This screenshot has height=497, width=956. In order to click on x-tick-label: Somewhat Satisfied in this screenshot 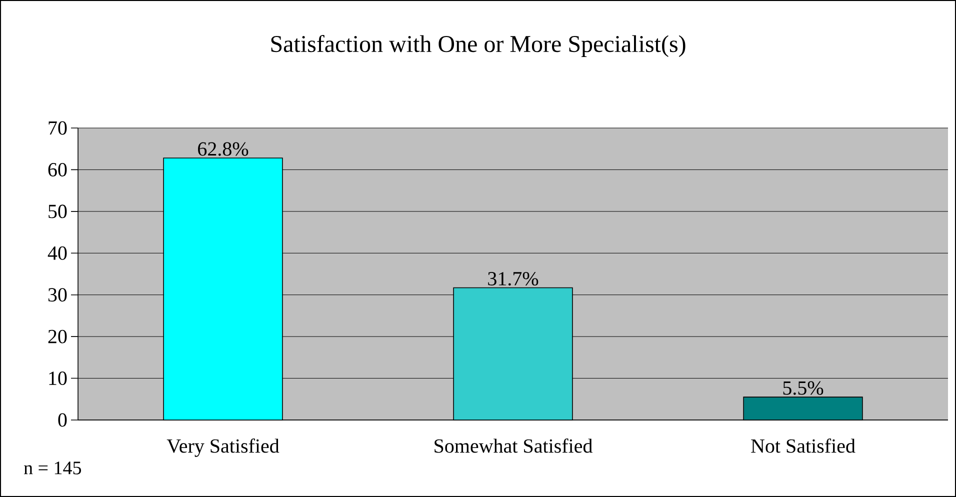, I will do `click(513, 445)`.